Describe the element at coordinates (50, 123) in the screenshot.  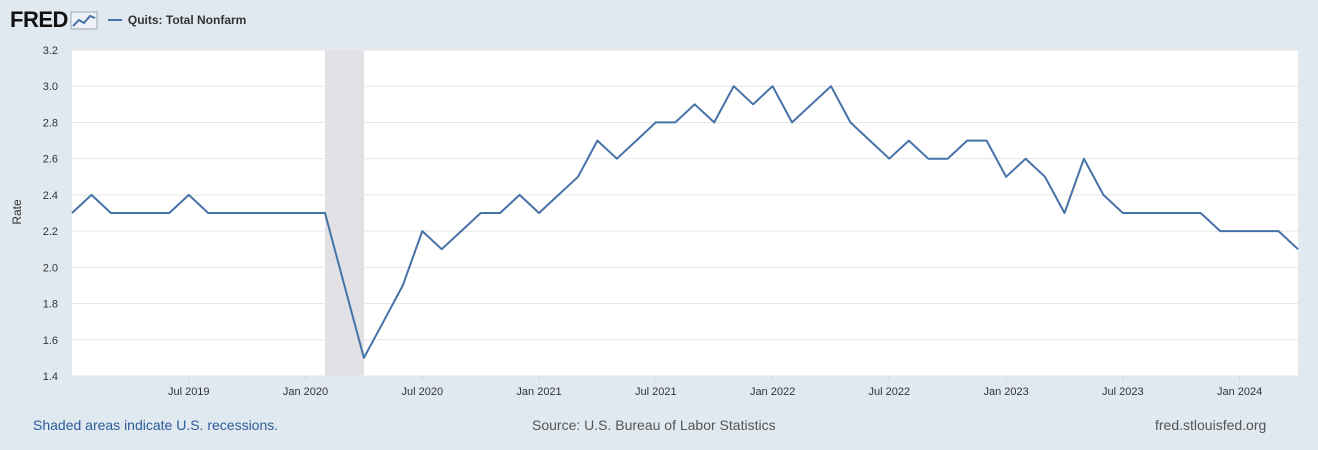
I see `y-tick-label: 2.8` at that location.